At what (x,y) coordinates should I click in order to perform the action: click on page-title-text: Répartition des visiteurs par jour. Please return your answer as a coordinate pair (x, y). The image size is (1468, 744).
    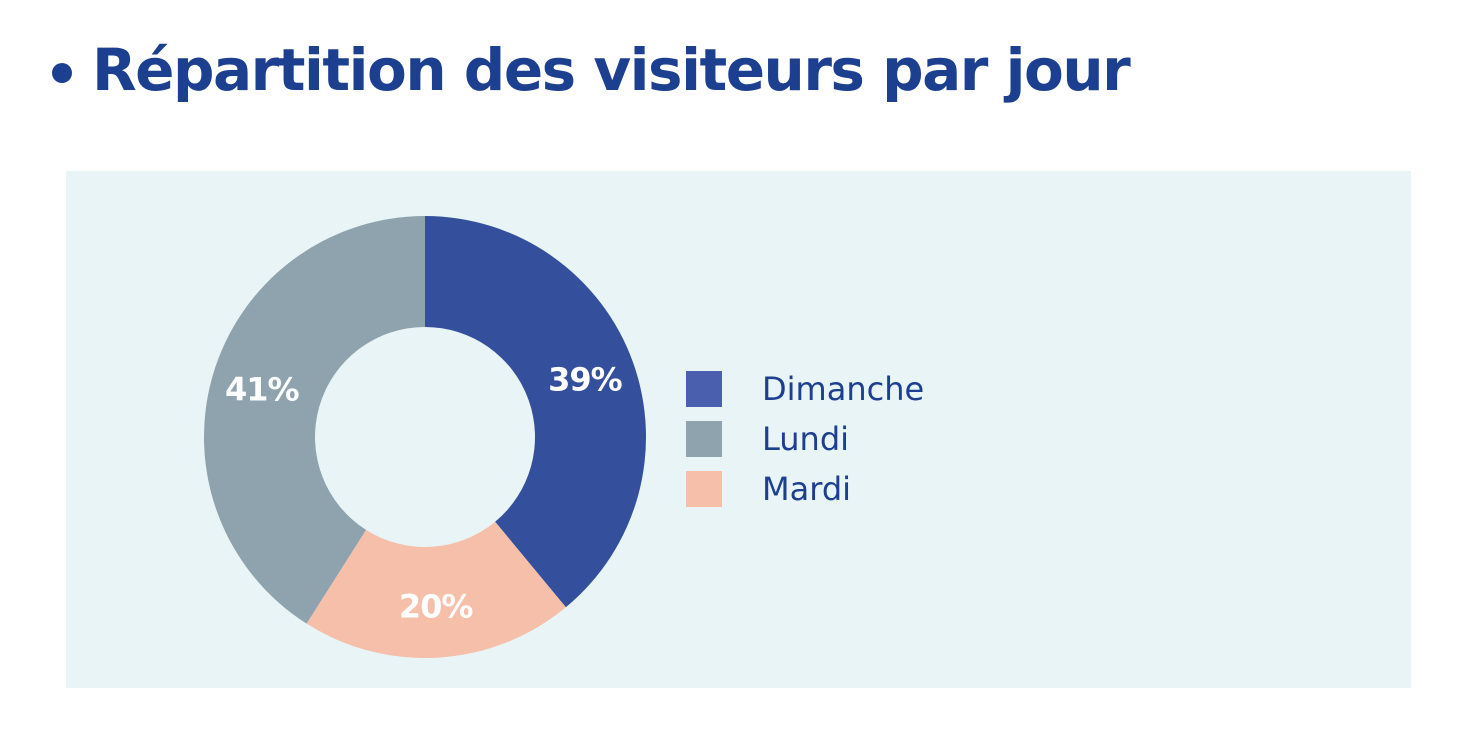
    Looking at the image, I should click on (611, 70).